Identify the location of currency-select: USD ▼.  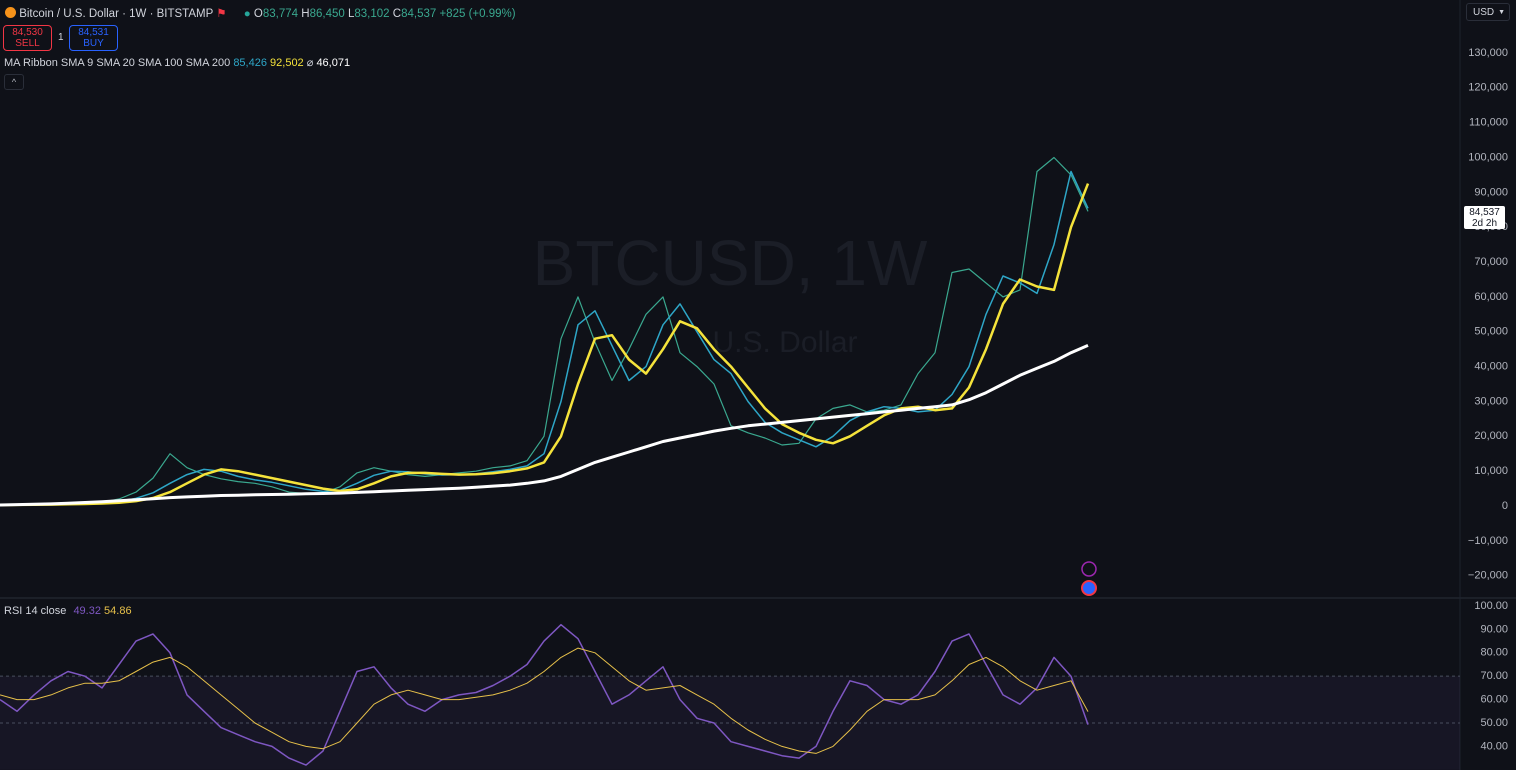
(1488, 12).